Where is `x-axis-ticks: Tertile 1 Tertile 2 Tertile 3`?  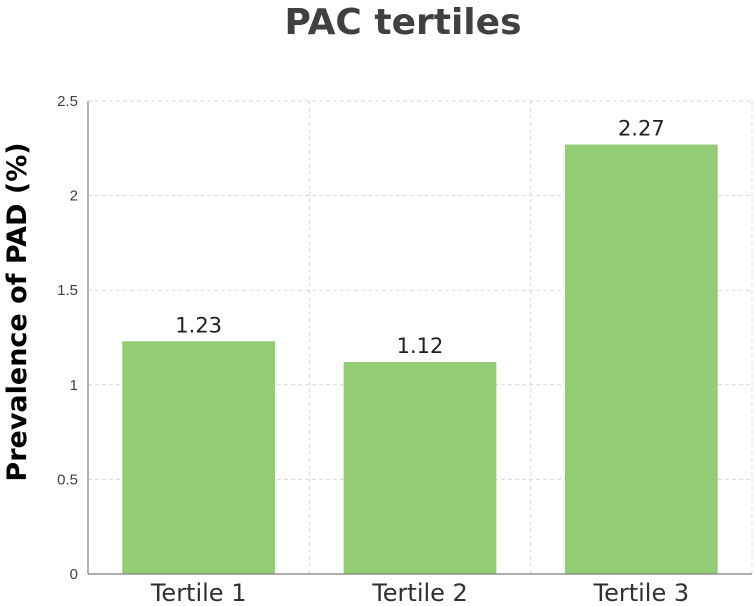
x-axis-ticks: Tertile 1 Tertile 2 Tertile 3 is located at coordinates (419, 592).